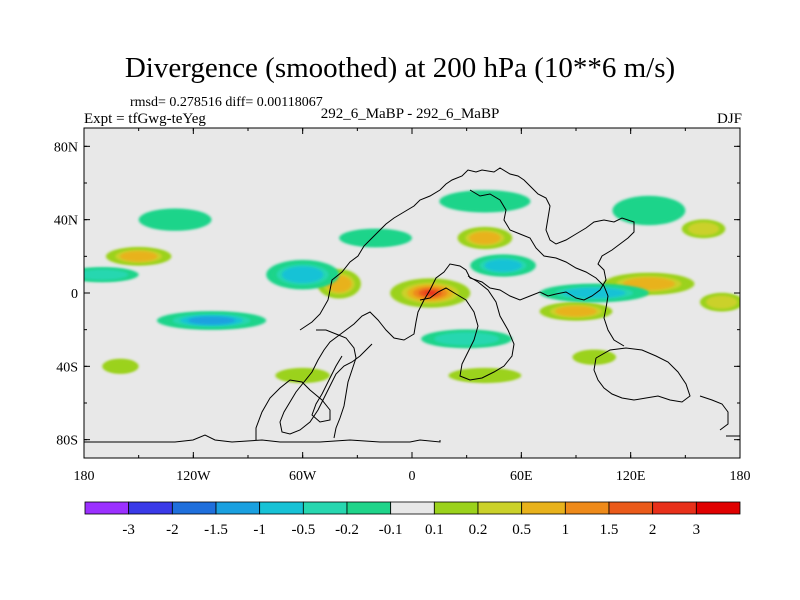  I want to click on colorbar-label: 3, so click(697, 530).